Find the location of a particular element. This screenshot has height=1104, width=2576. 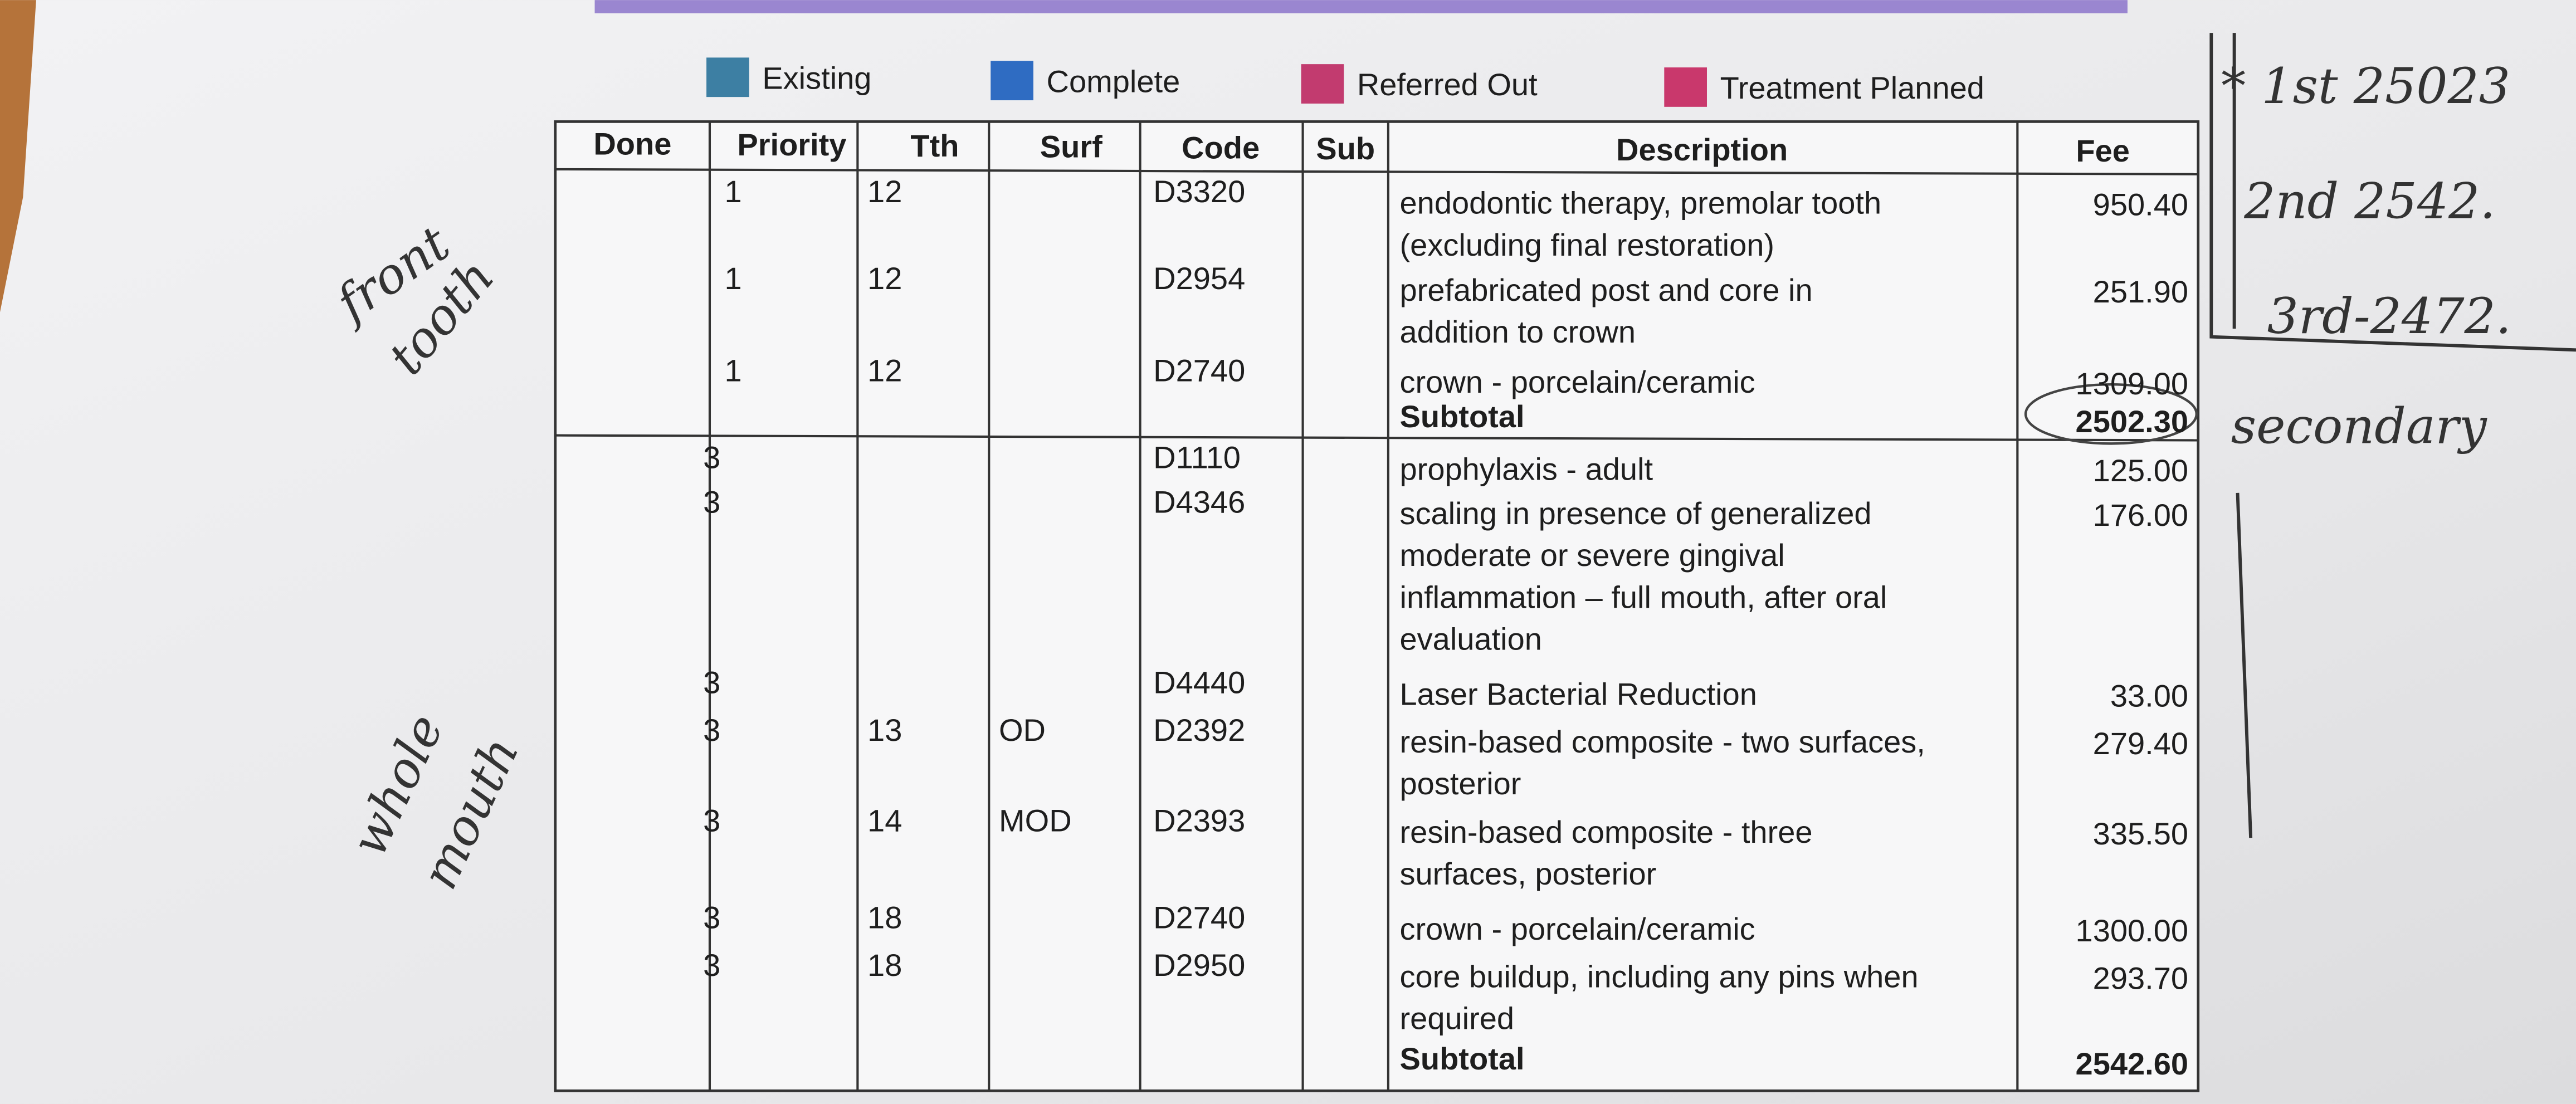

description: scaling in presence of generalized is located at coordinates (1636, 513).